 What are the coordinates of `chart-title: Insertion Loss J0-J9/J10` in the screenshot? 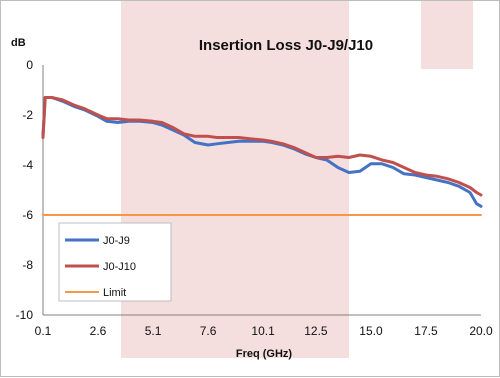 It's located at (286, 45).